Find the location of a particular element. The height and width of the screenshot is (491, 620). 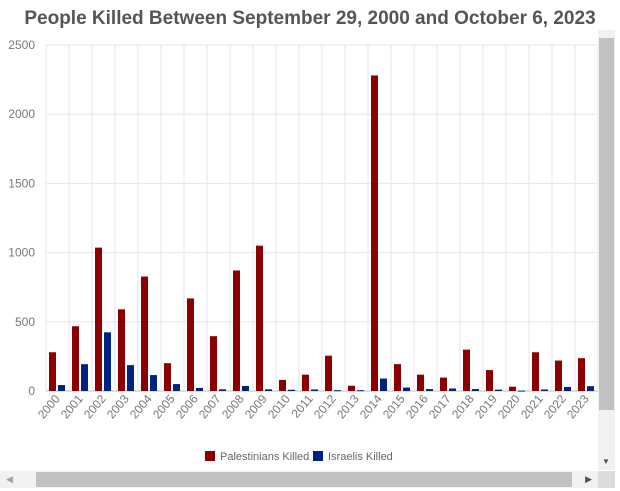

scroll-left-icon: ◀ is located at coordinates (9, 479).